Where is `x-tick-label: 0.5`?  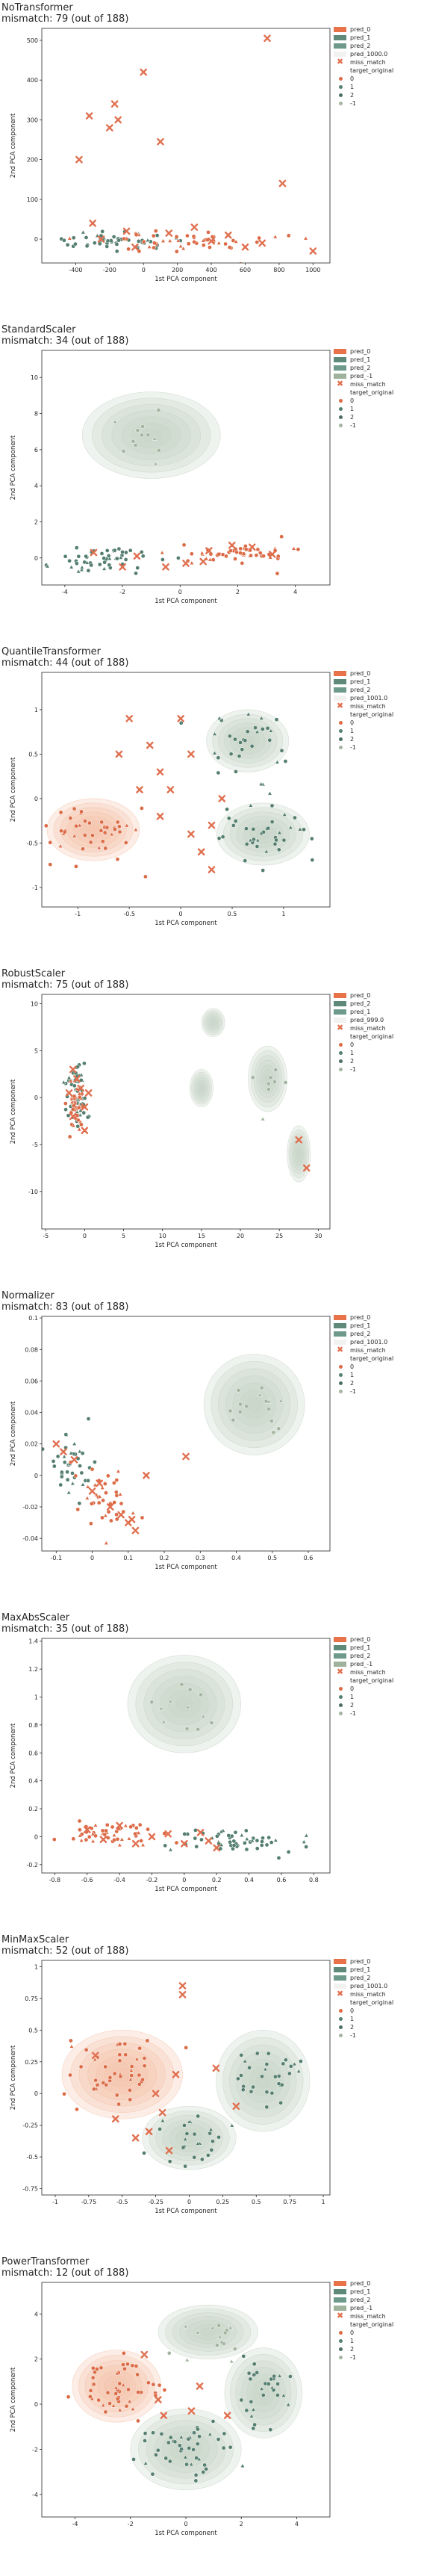
x-tick-label: 0.5 is located at coordinates (272, 1558).